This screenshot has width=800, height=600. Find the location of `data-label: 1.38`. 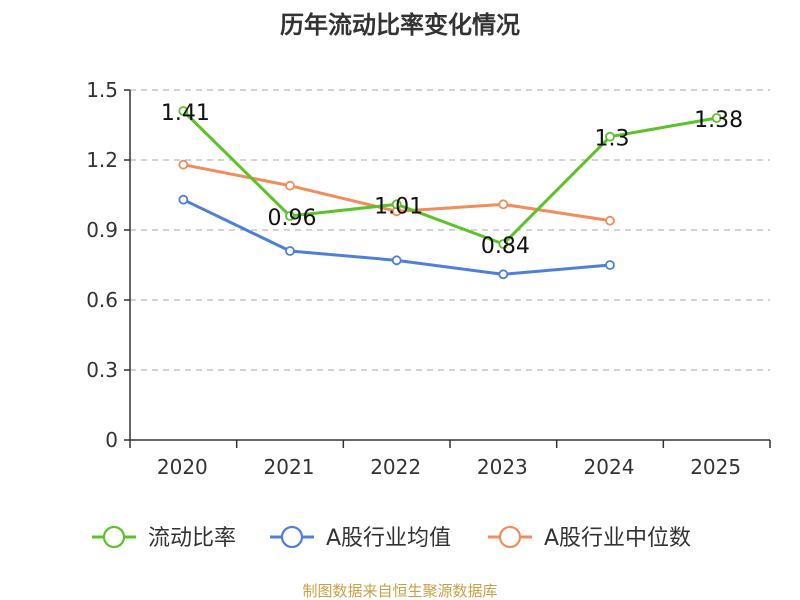

data-label: 1.38 is located at coordinates (718, 120).